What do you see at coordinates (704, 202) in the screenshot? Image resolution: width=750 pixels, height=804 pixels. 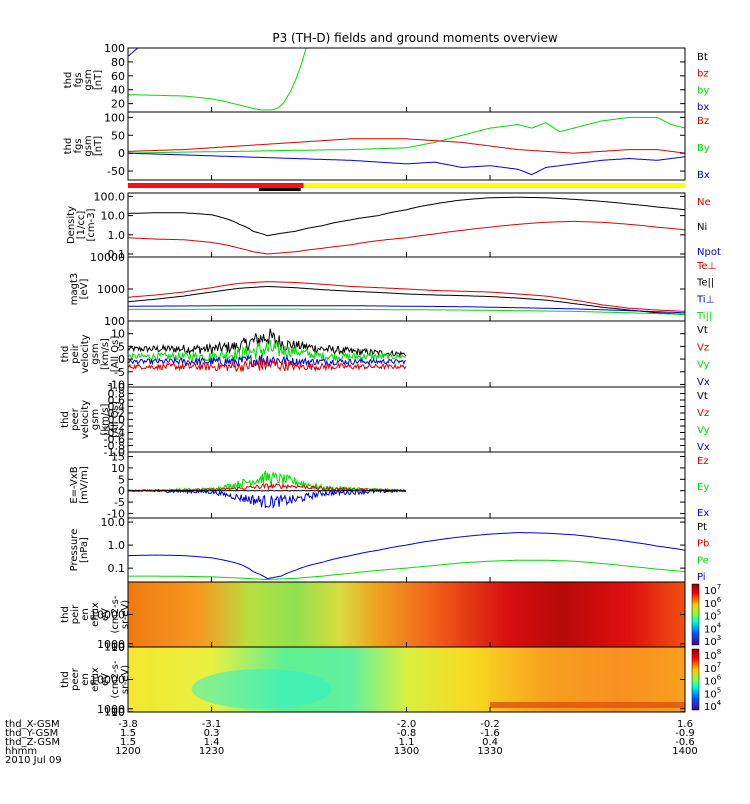 I see `legend-Ne: Ne` at bounding box center [704, 202].